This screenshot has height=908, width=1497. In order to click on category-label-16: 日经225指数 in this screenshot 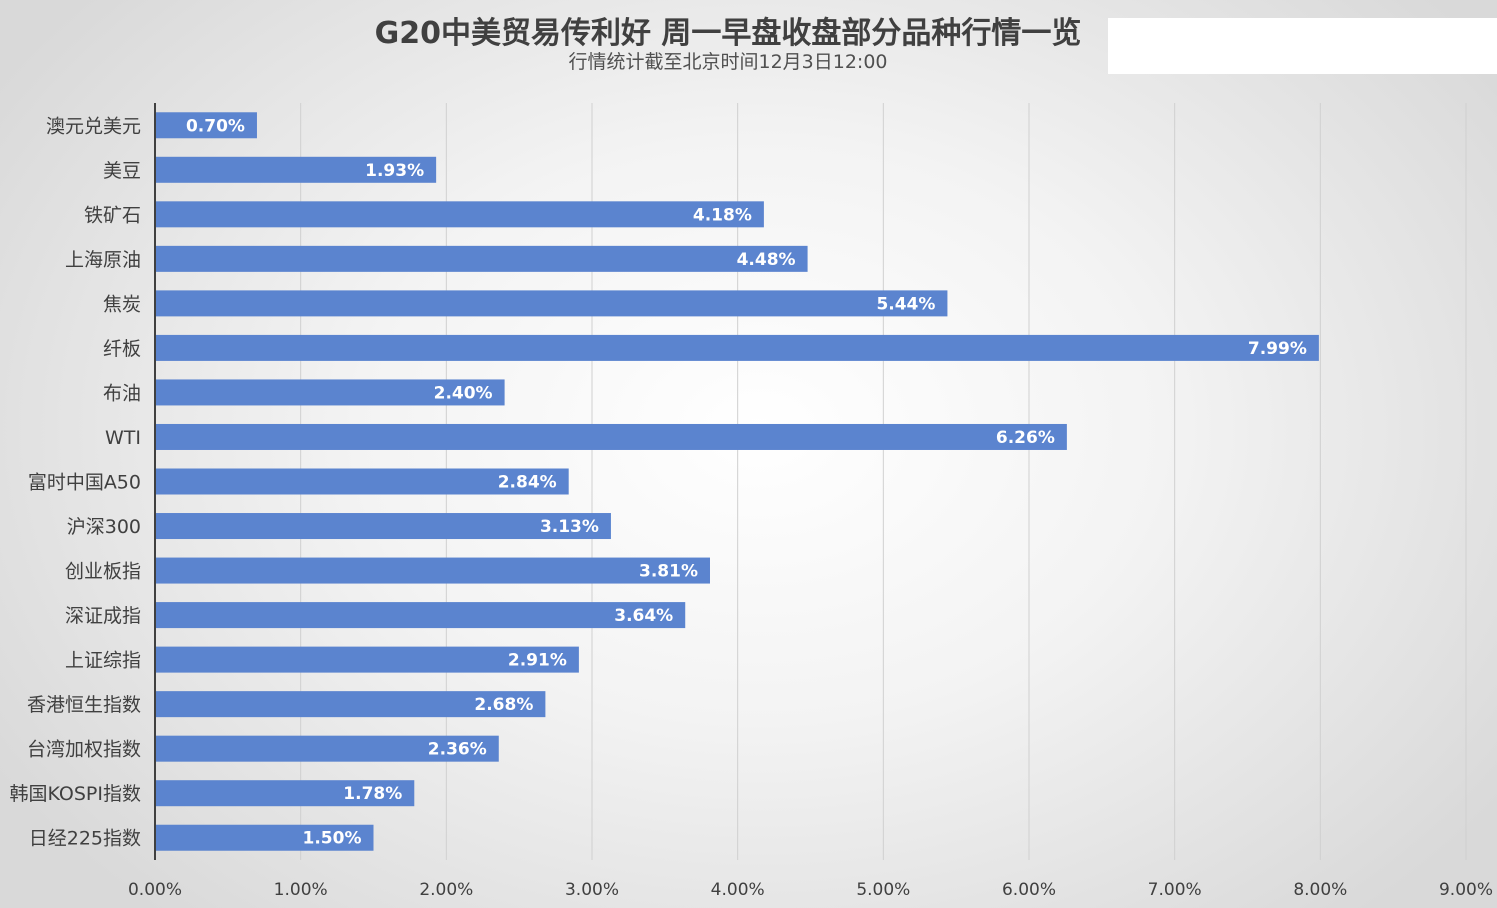, I will do `click(85, 839)`.